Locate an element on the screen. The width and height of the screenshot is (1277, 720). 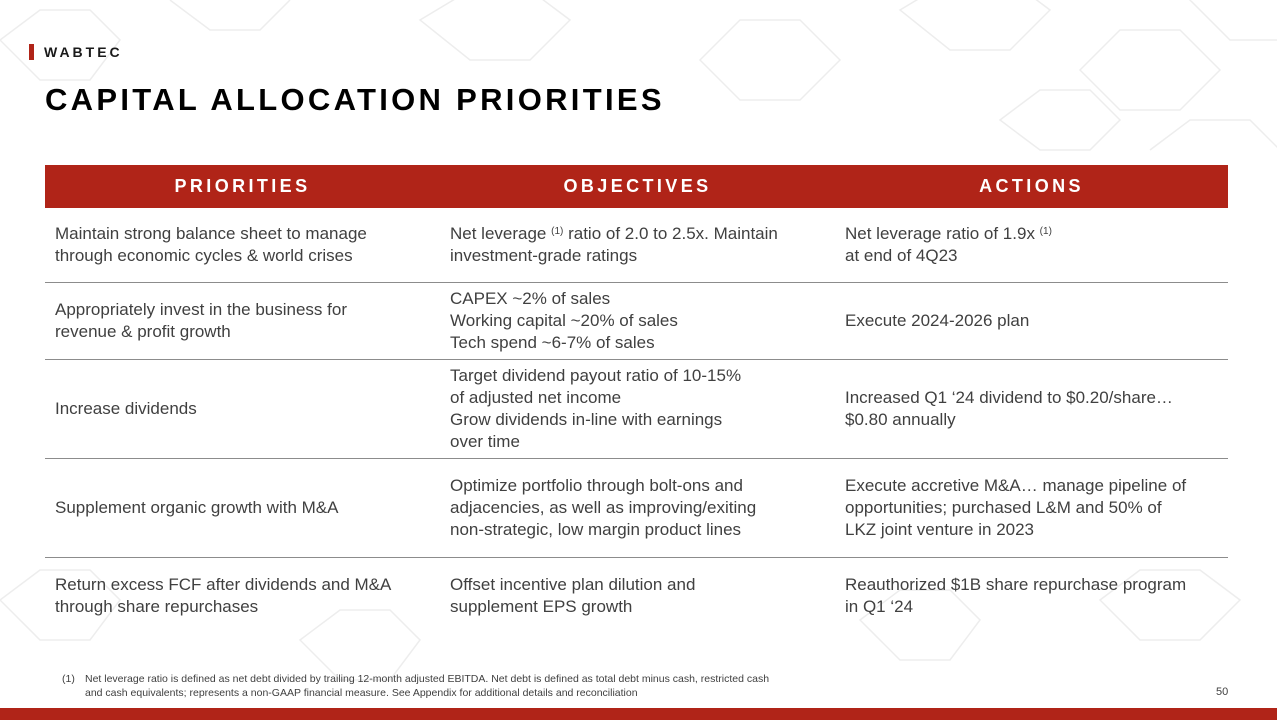
priority-cell: Increase dividends is located at coordinates (126, 408).